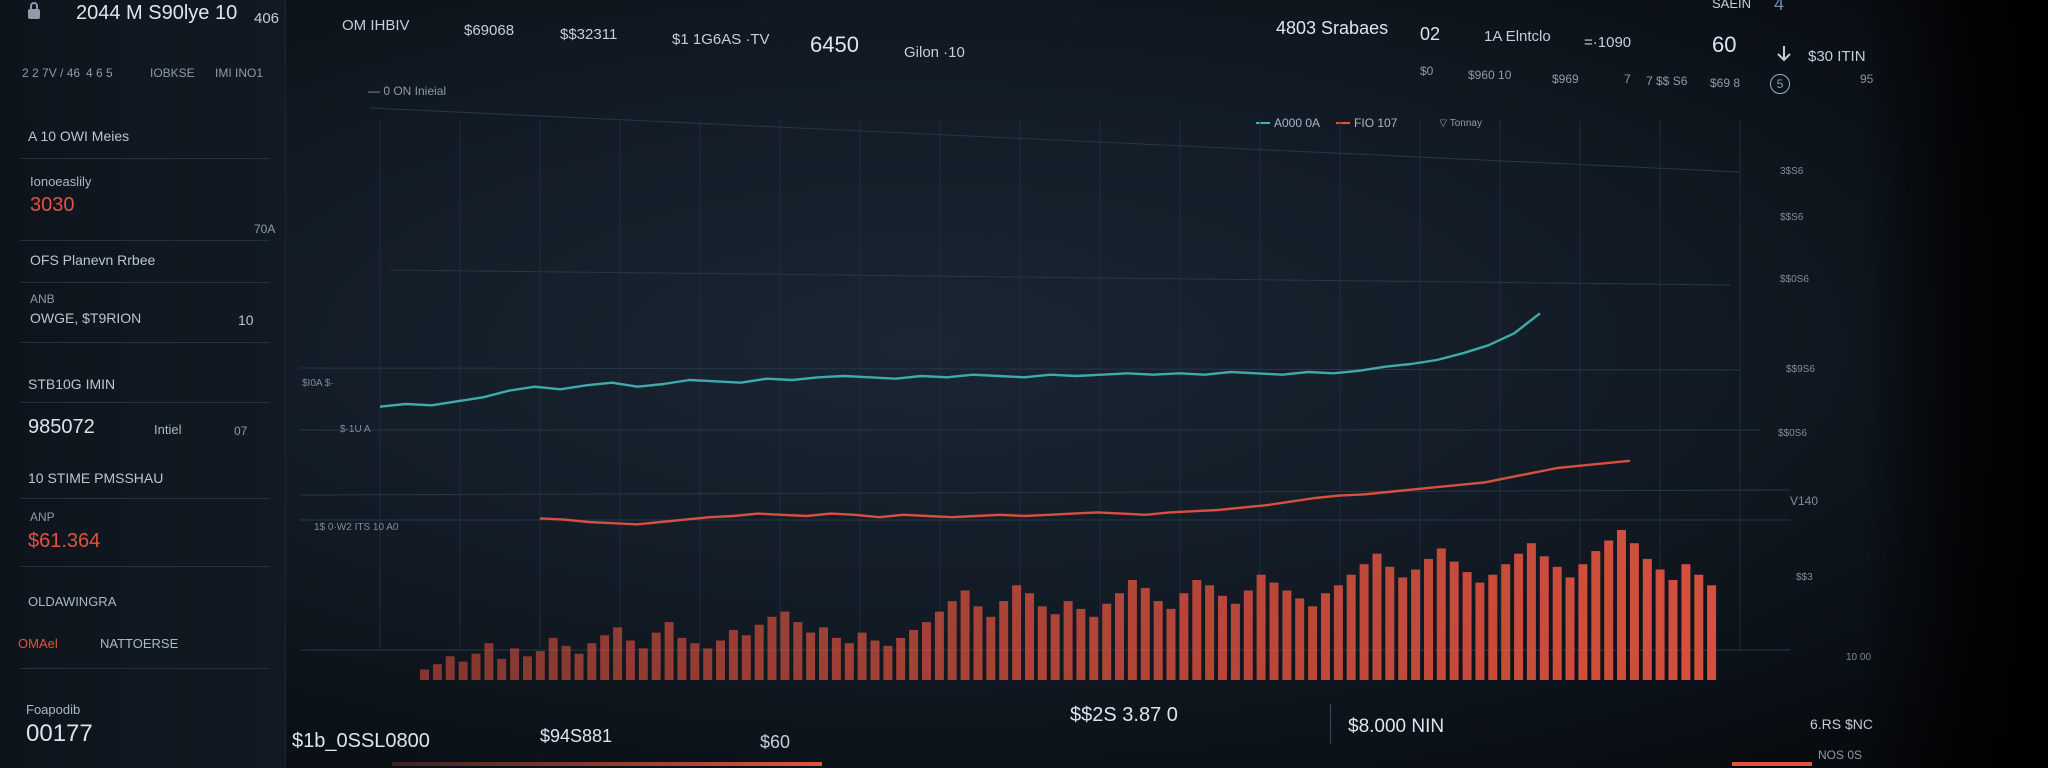 This screenshot has width=2048, height=768. What do you see at coordinates (139, 643) in the screenshot?
I see `sidebar-value-9: NATTOERSE` at bounding box center [139, 643].